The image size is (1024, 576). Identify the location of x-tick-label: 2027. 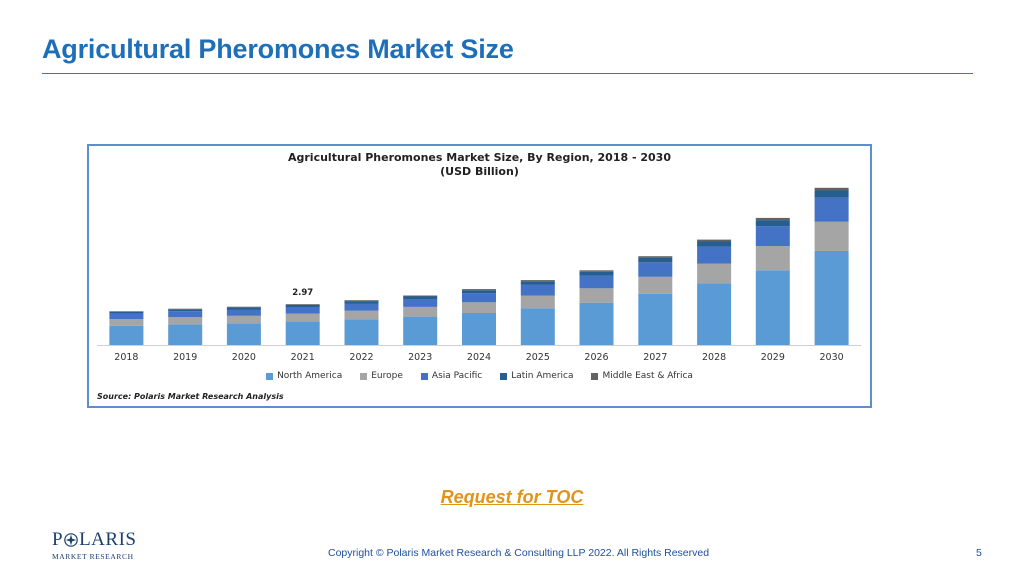
(655, 357).